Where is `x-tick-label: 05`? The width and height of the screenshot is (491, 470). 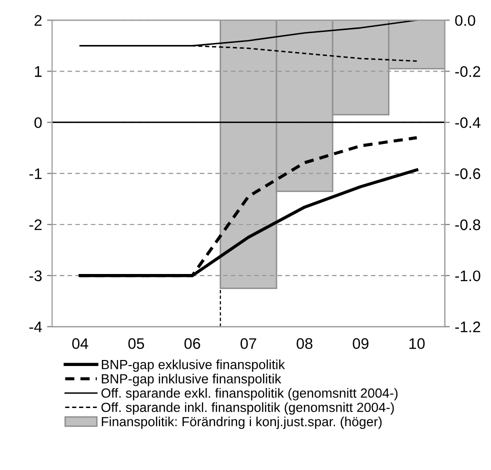 x-tick-label: 05 is located at coordinates (136, 343).